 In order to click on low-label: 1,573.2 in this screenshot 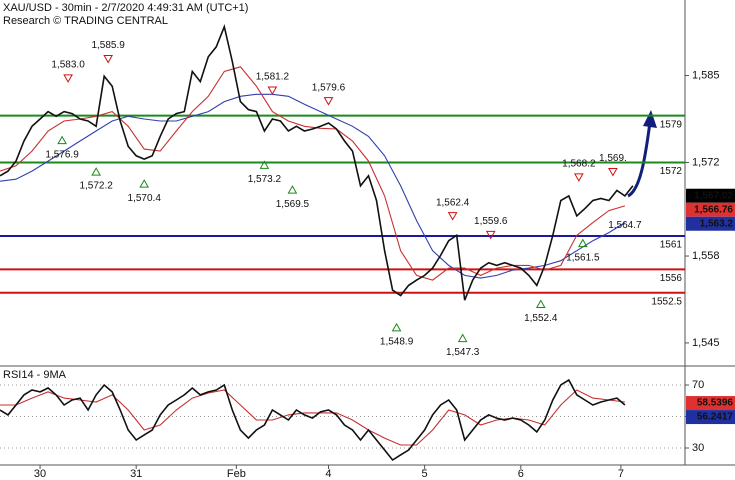, I will do `click(265, 179)`.